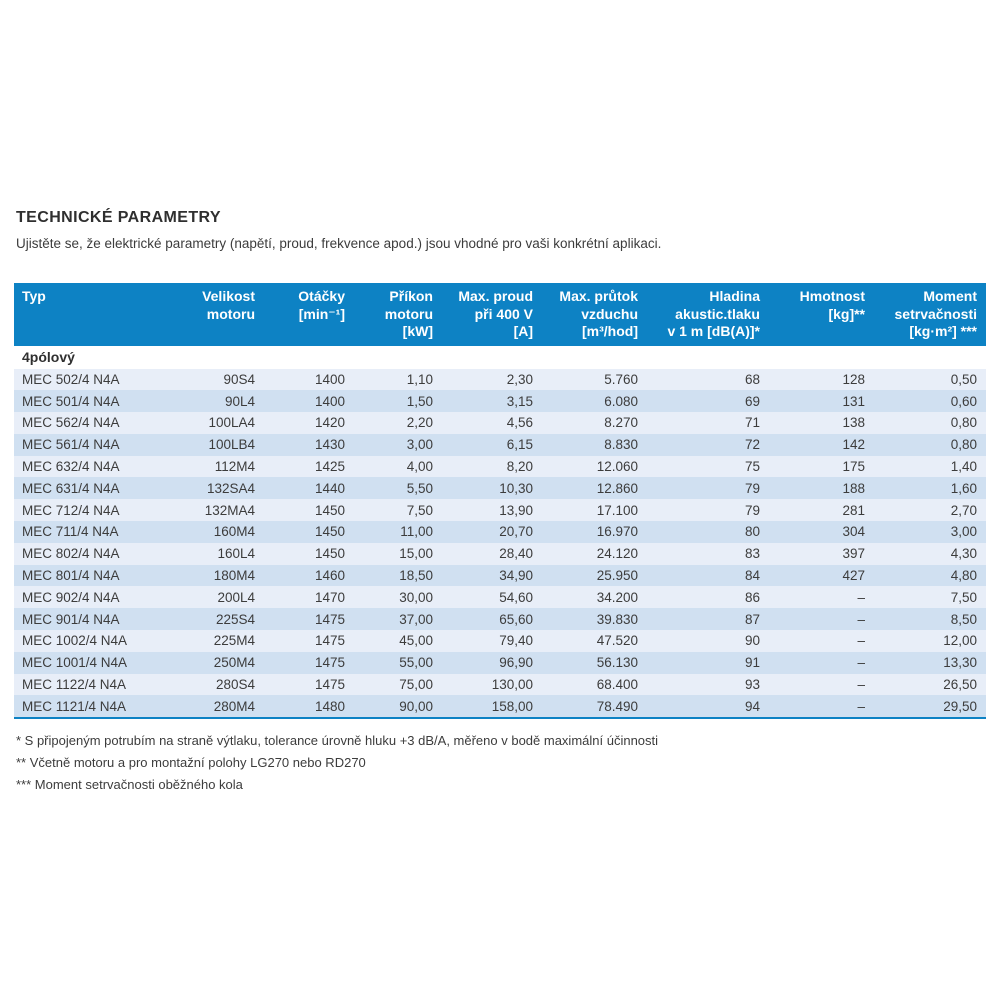 This screenshot has height=1000, width=1000. What do you see at coordinates (516, 597) in the screenshot?
I see `table-cell: 54,60` at bounding box center [516, 597].